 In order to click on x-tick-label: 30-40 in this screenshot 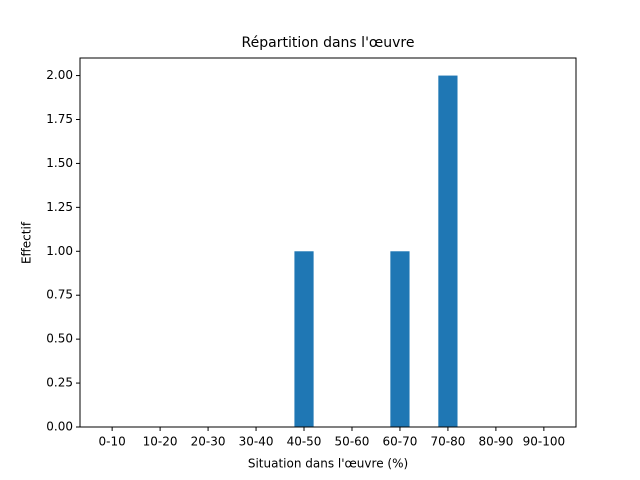, I will do `click(256, 442)`.